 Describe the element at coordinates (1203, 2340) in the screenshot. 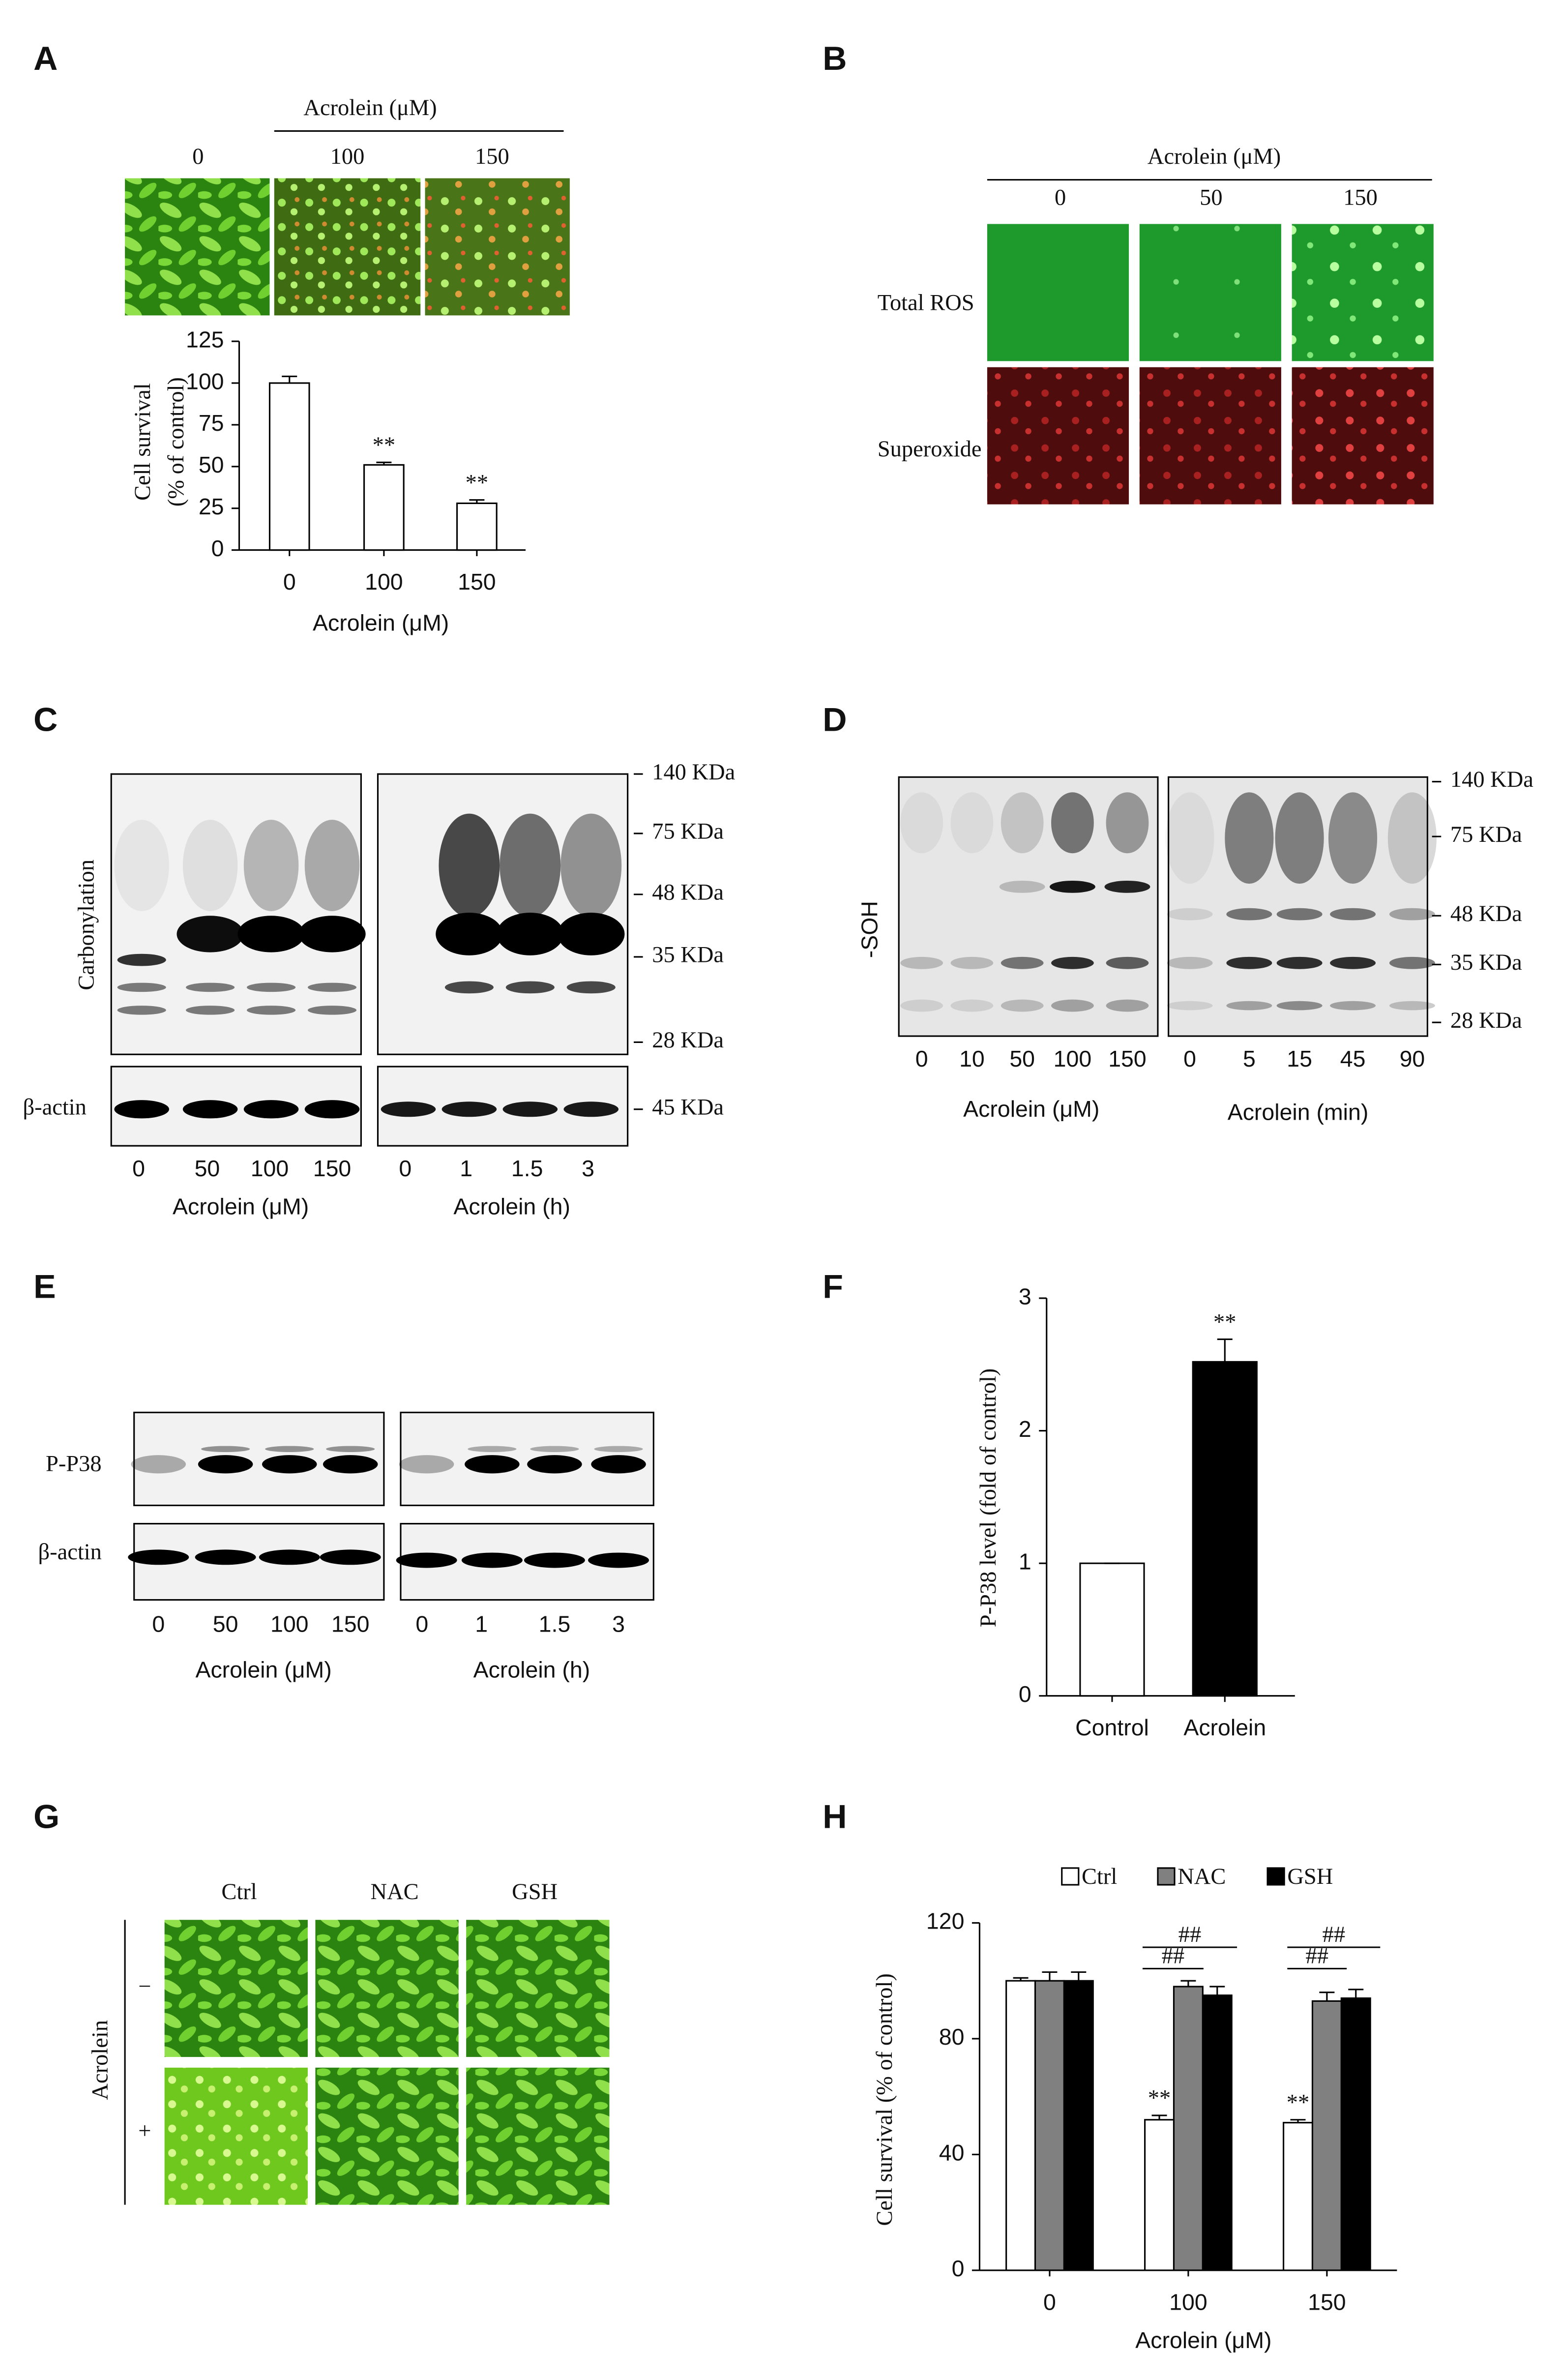

I see `x-axis-label: Acrolein (μM)` at that location.